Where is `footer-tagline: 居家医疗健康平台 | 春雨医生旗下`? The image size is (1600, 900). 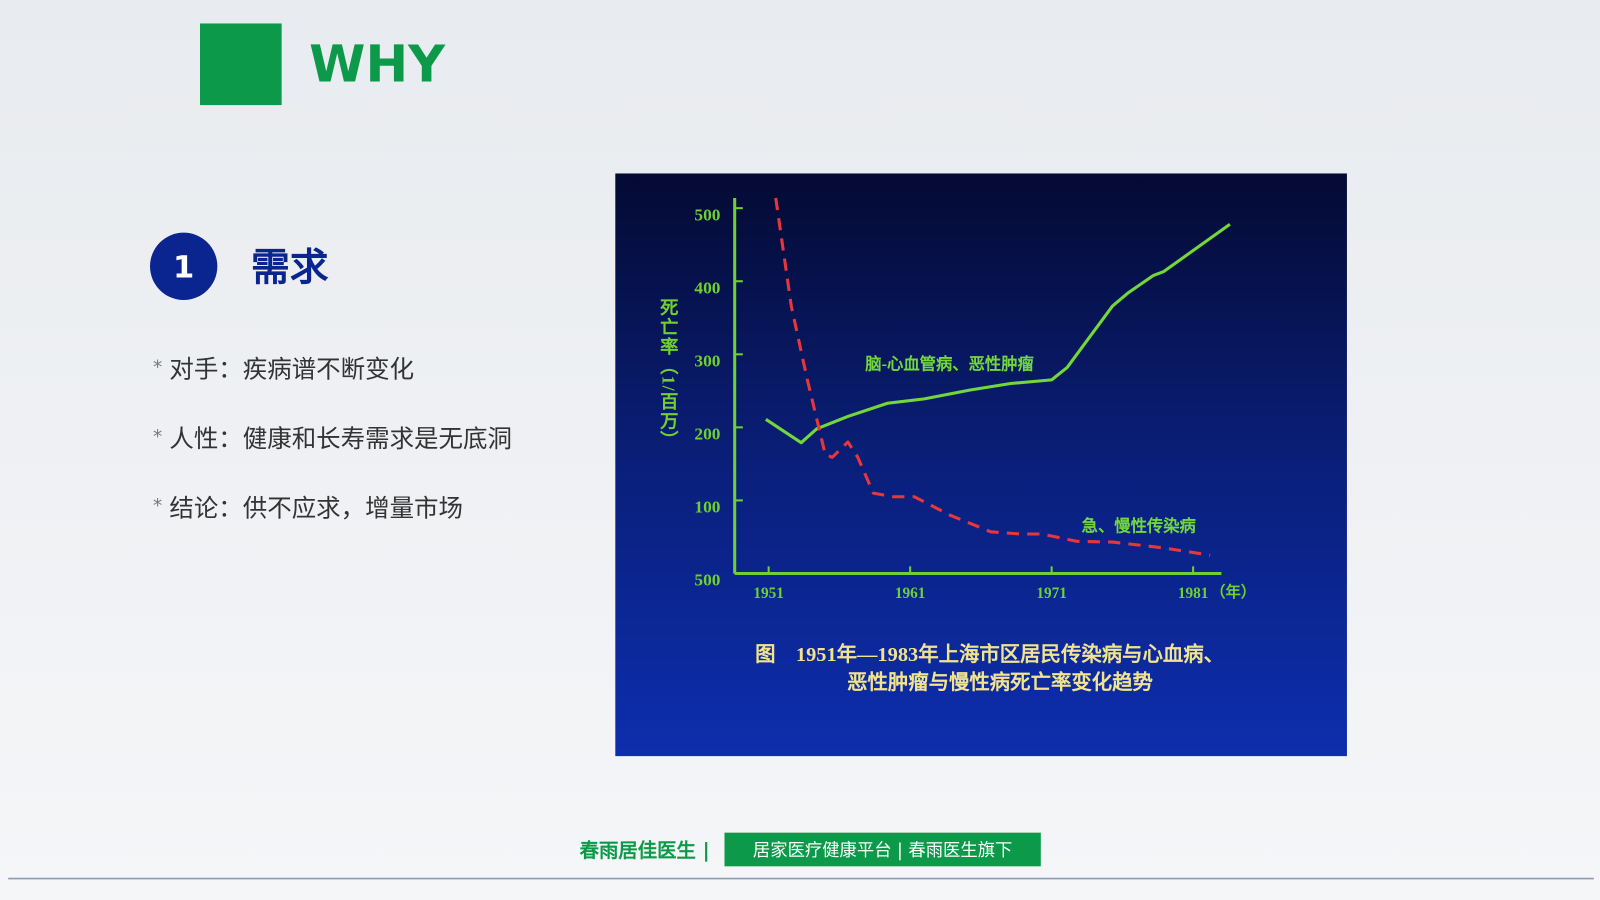
footer-tagline: 居家医疗健康平台 | 春雨医生旗下 is located at coordinates (882, 851).